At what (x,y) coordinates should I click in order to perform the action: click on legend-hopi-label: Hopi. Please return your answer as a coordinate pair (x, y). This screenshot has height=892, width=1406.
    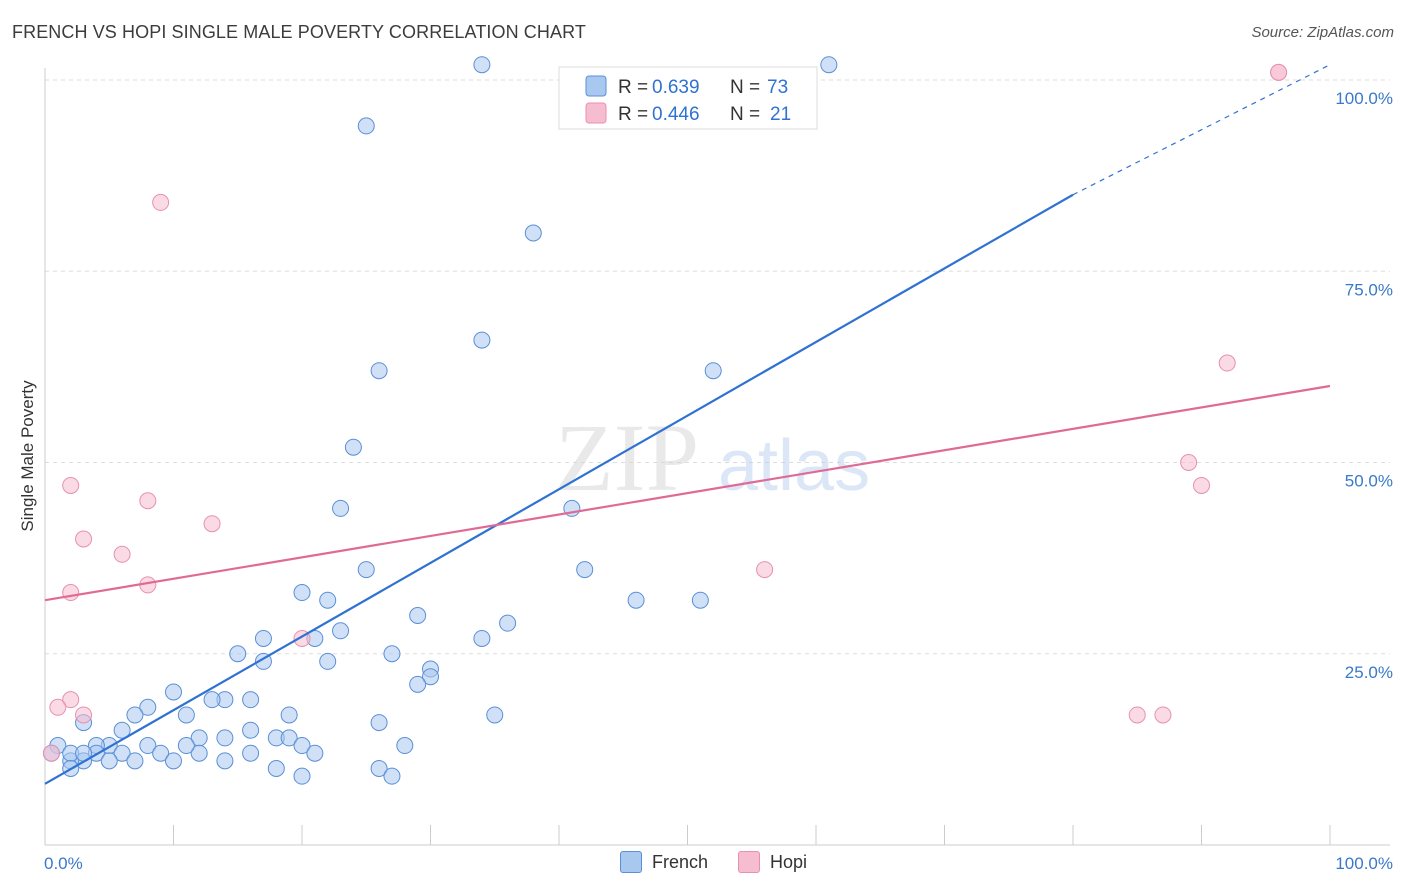
    Looking at the image, I should click on (789, 861).